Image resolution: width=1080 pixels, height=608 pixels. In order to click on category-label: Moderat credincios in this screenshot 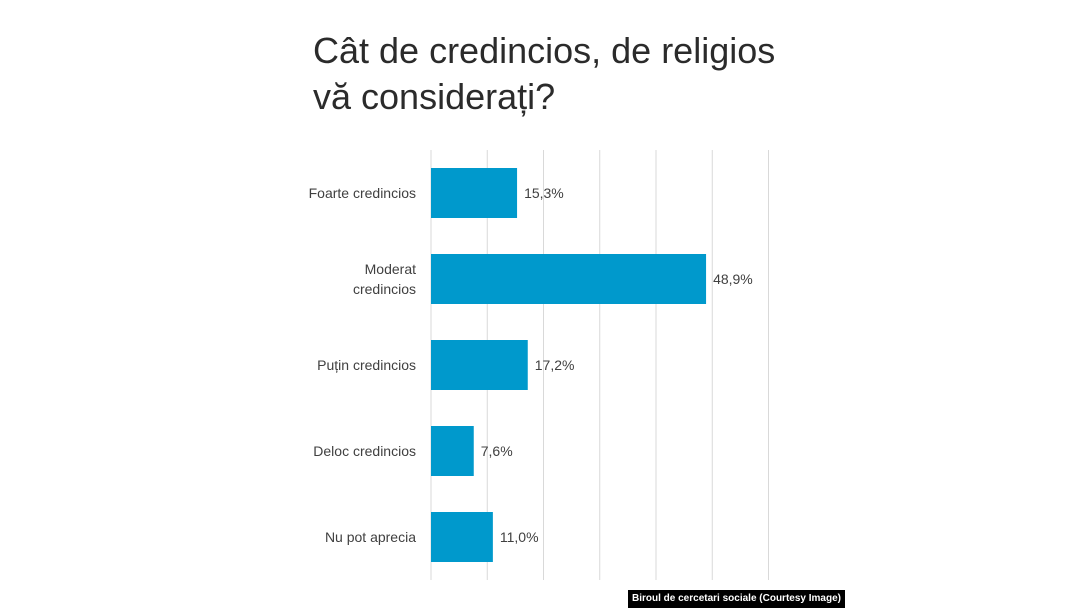, I will do `click(384, 279)`.